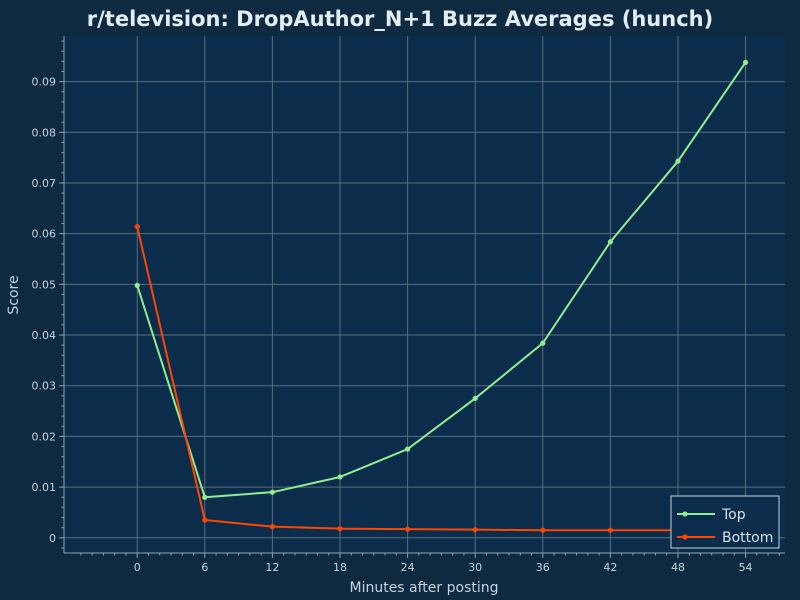 The height and width of the screenshot is (600, 800). Describe the element at coordinates (272, 567) in the screenshot. I see `x-tick-label: 12` at that location.